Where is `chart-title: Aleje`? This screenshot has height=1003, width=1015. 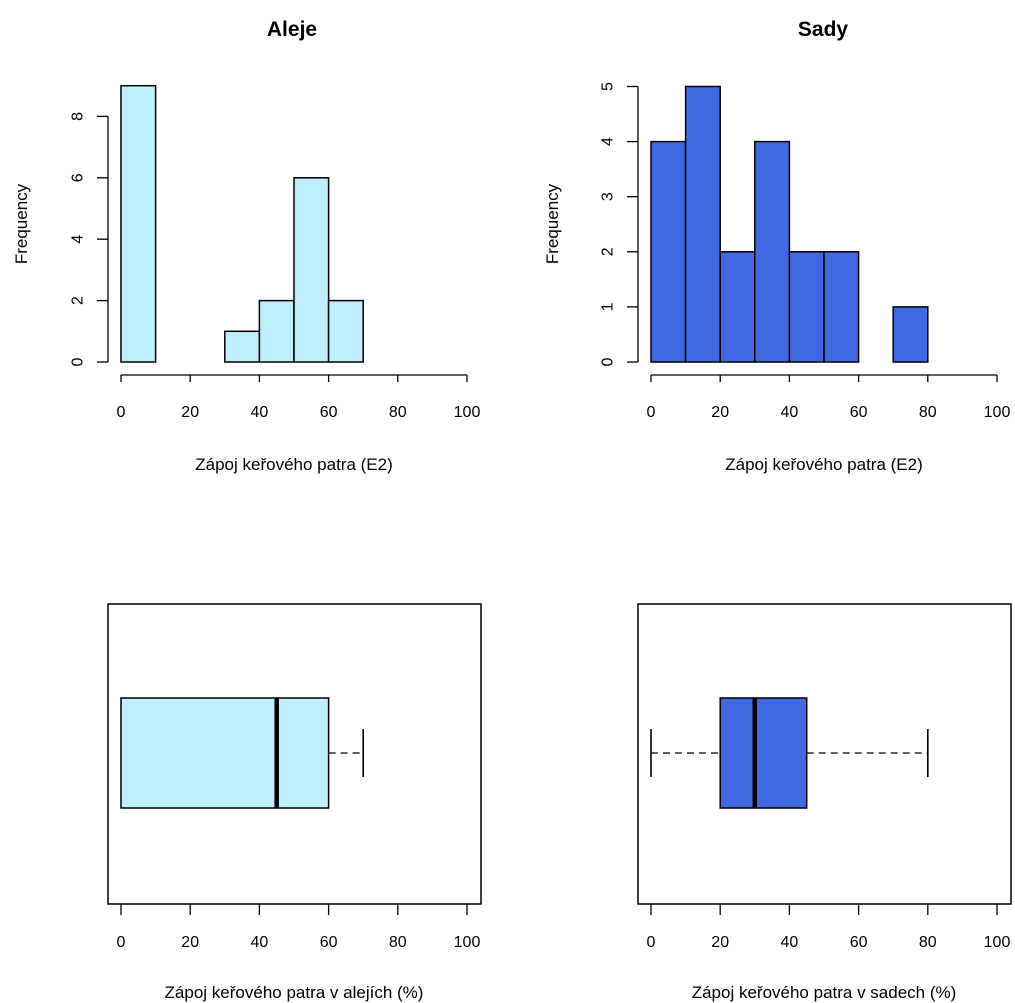
chart-title: Aleje is located at coordinates (292, 29).